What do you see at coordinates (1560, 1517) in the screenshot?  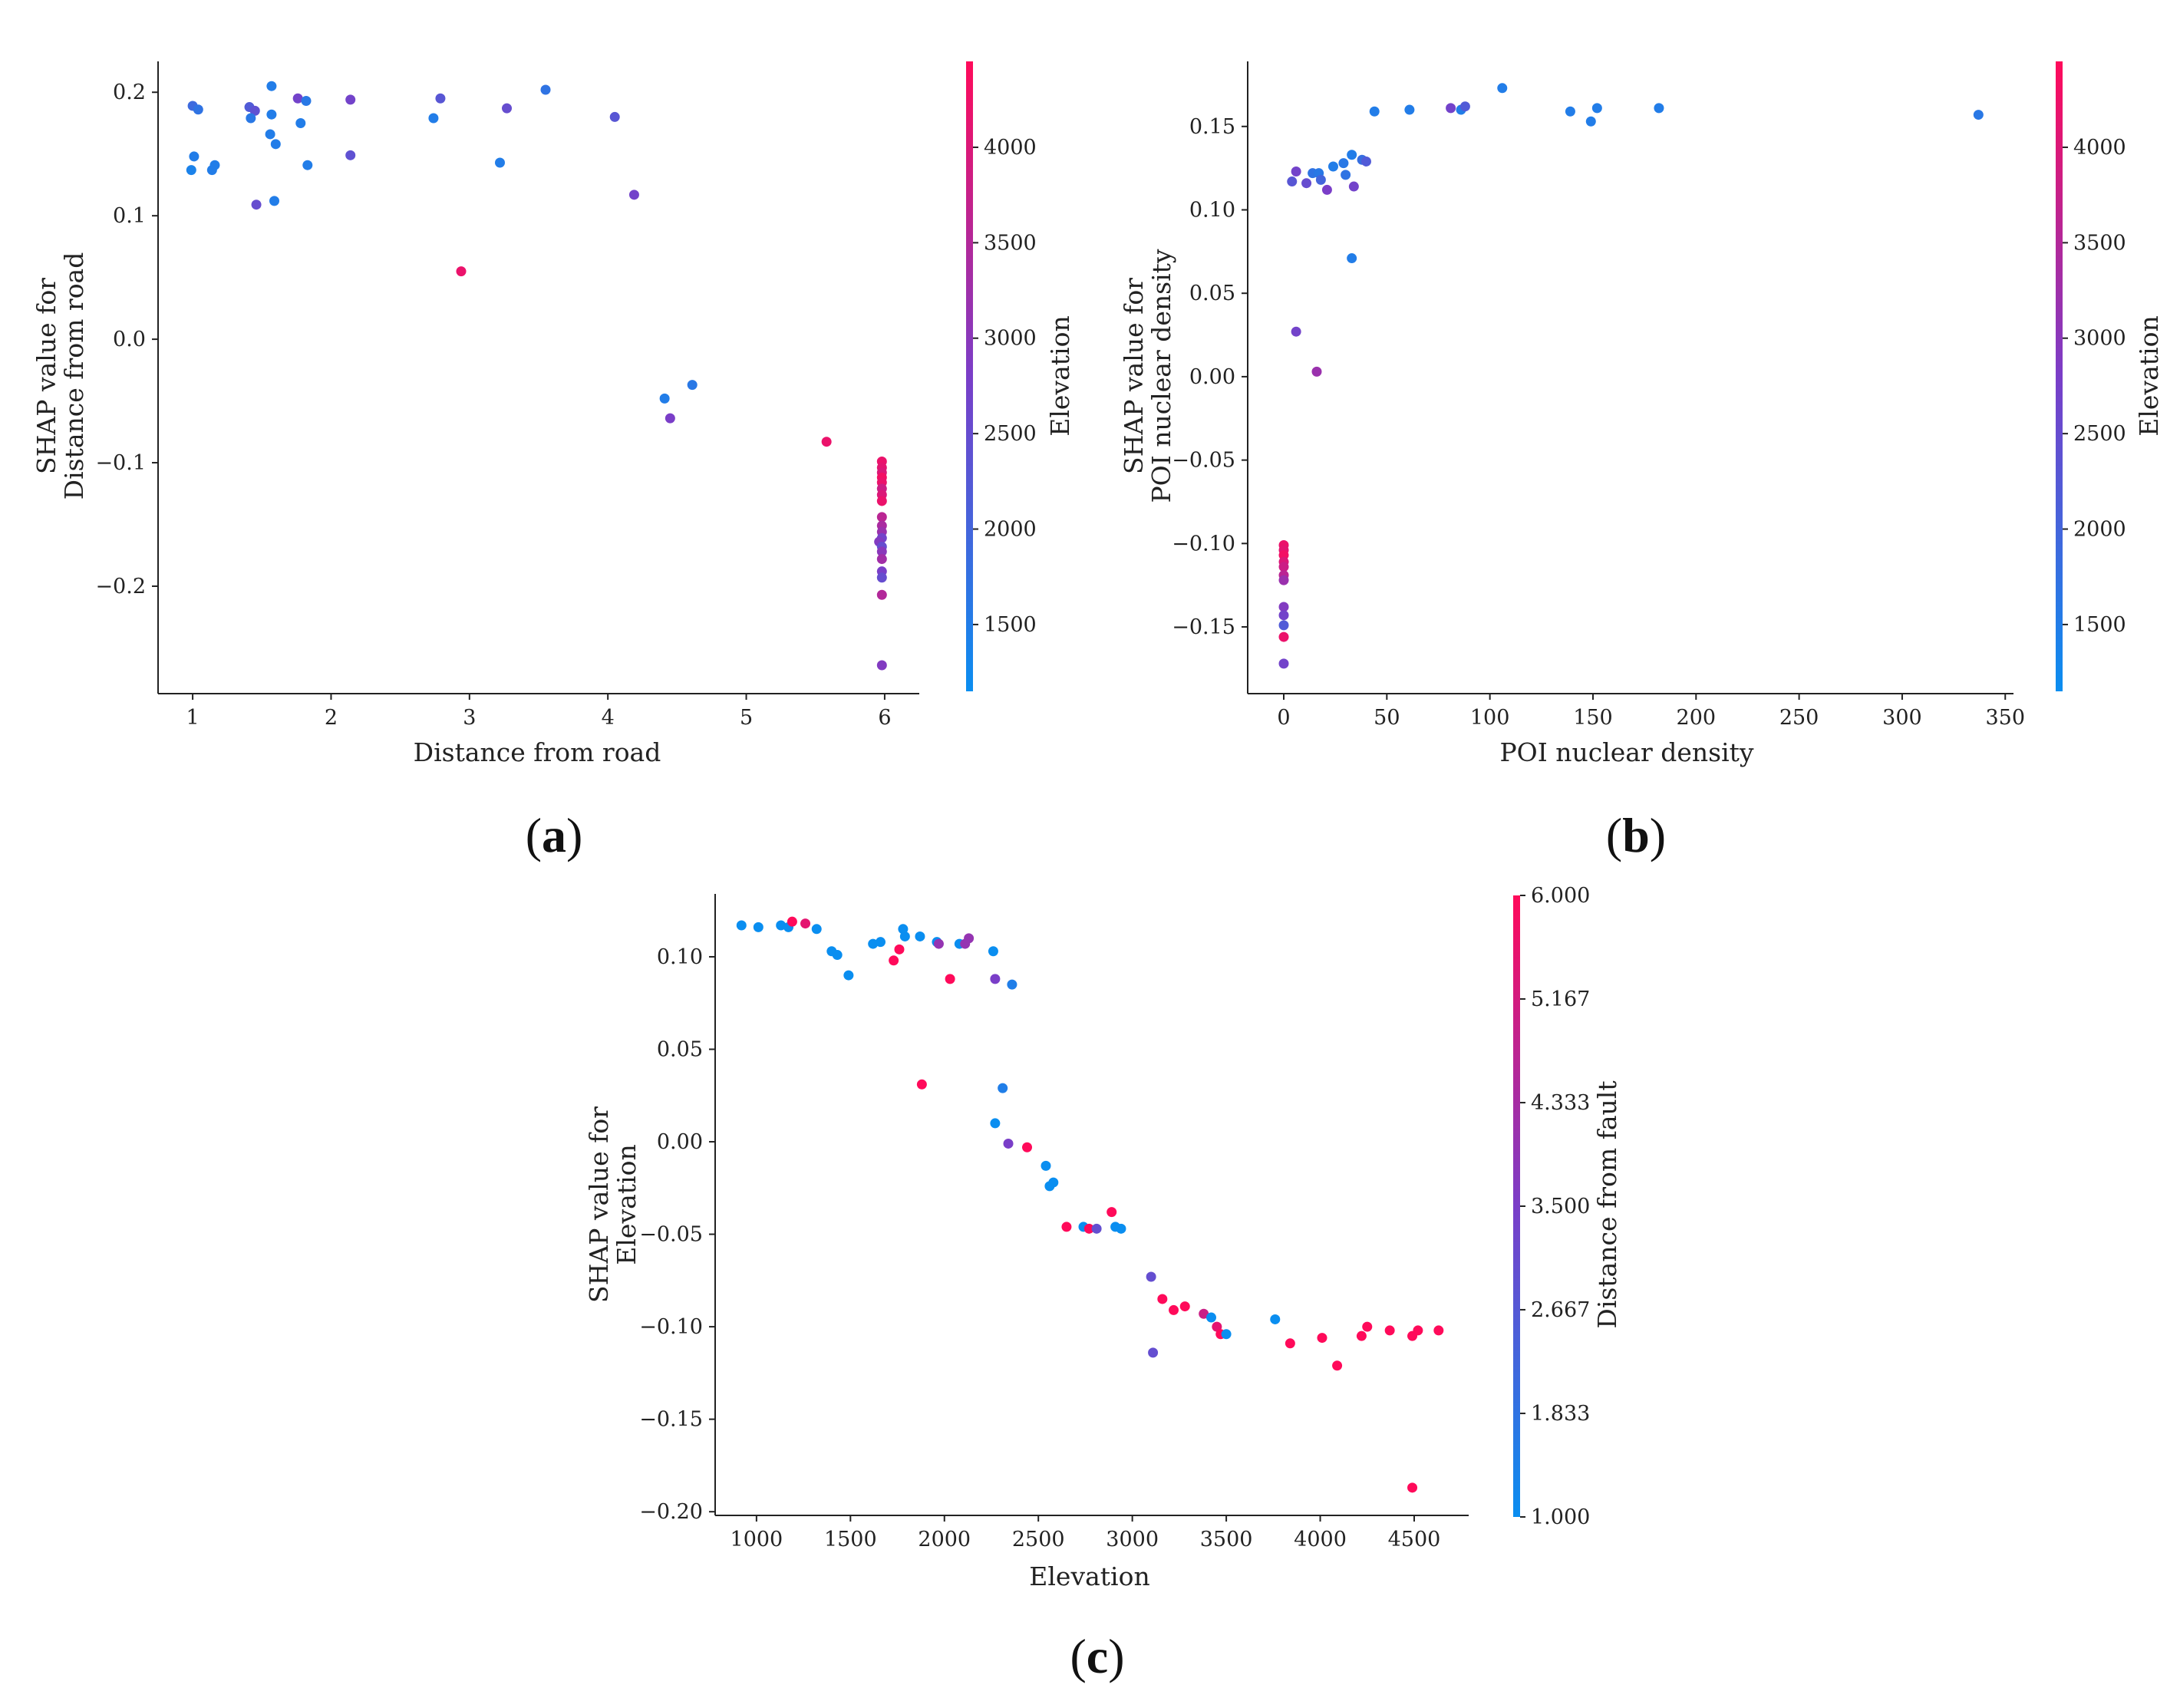 I see `colorbar-tick-label: 1.000` at bounding box center [1560, 1517].